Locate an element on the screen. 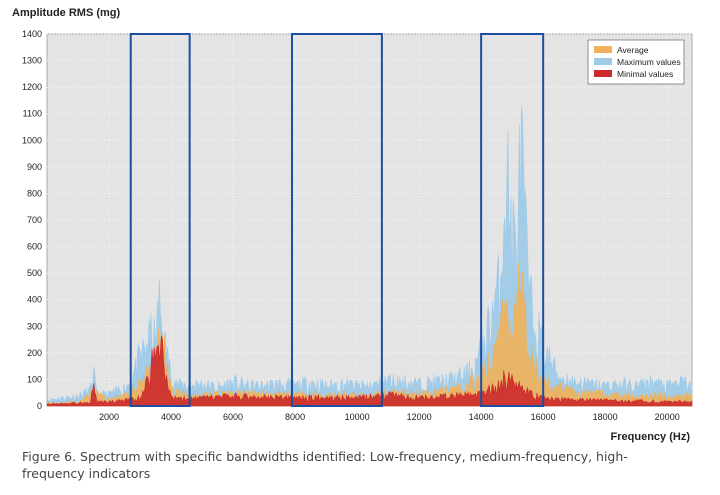 This screenshot has width=720, height=495. legend-label-2: Maximum values is located at coordinates (649, 62).